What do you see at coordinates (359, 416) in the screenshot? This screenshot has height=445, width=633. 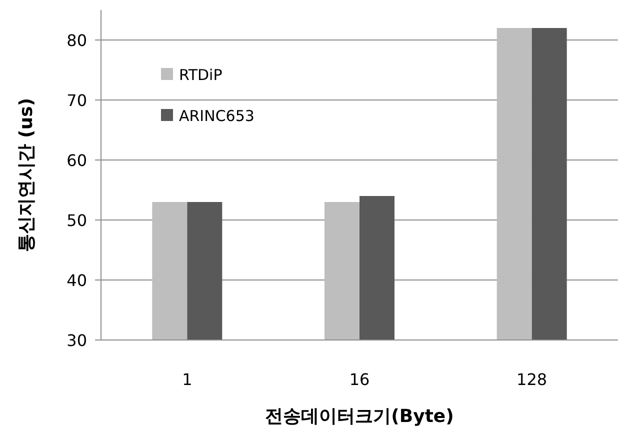 I see `x-axis-title: 전송데이터크기(Byte)` at bounding box center [359, 416].